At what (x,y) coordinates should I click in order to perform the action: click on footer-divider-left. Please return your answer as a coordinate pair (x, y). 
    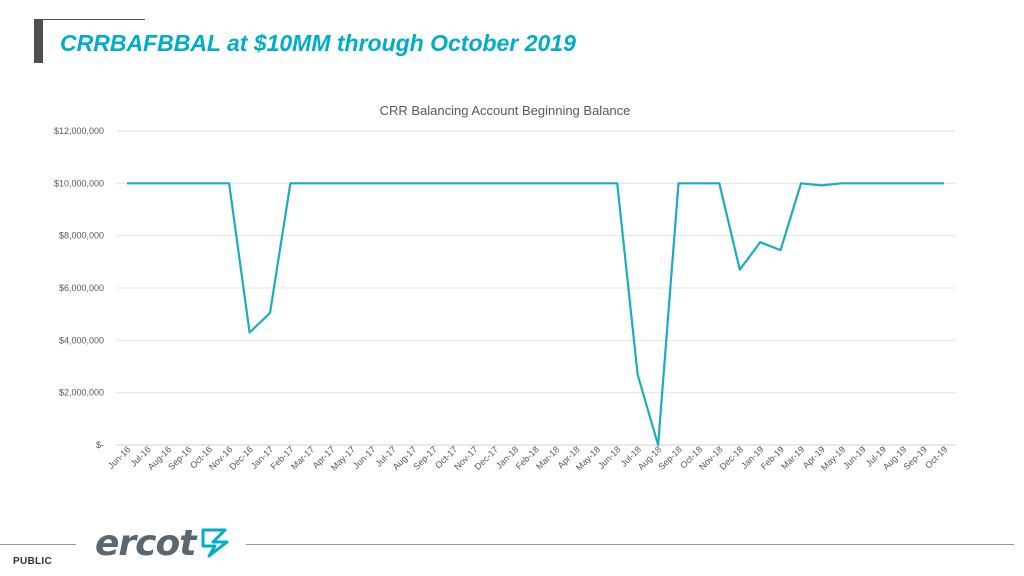
    Looking at the image, I should click on (38, 544).